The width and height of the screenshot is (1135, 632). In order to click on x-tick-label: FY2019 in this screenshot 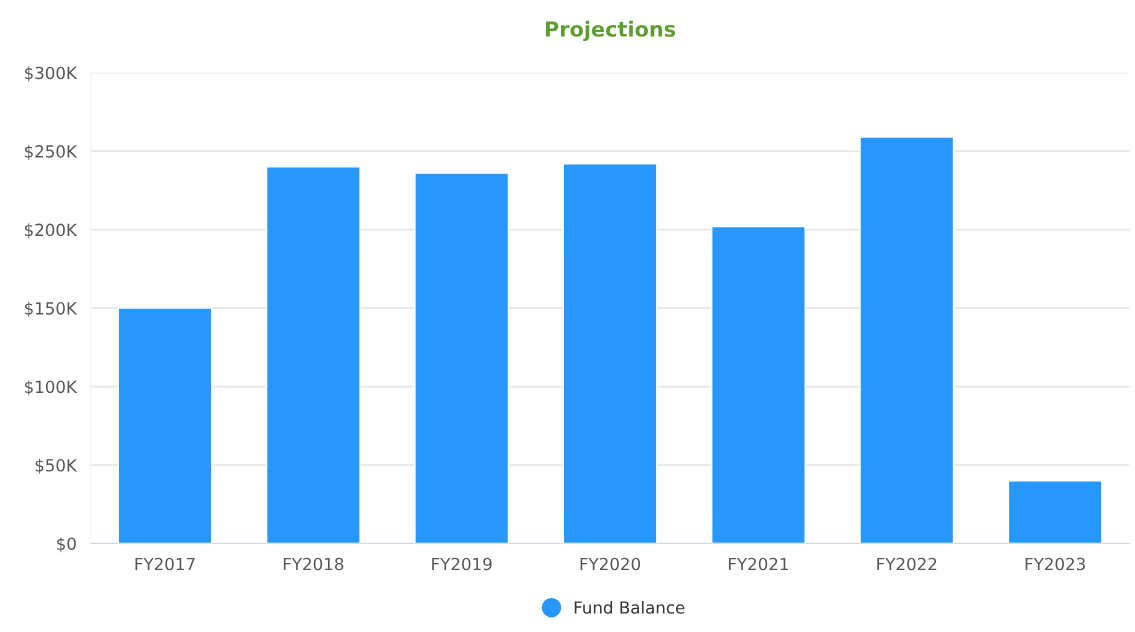, I will do `click(462, 564)`.